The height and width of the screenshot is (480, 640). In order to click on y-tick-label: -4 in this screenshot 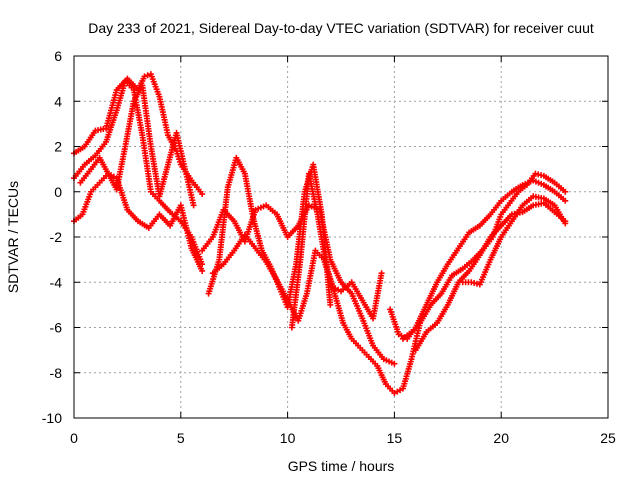, I will do `click(56, 282)`.